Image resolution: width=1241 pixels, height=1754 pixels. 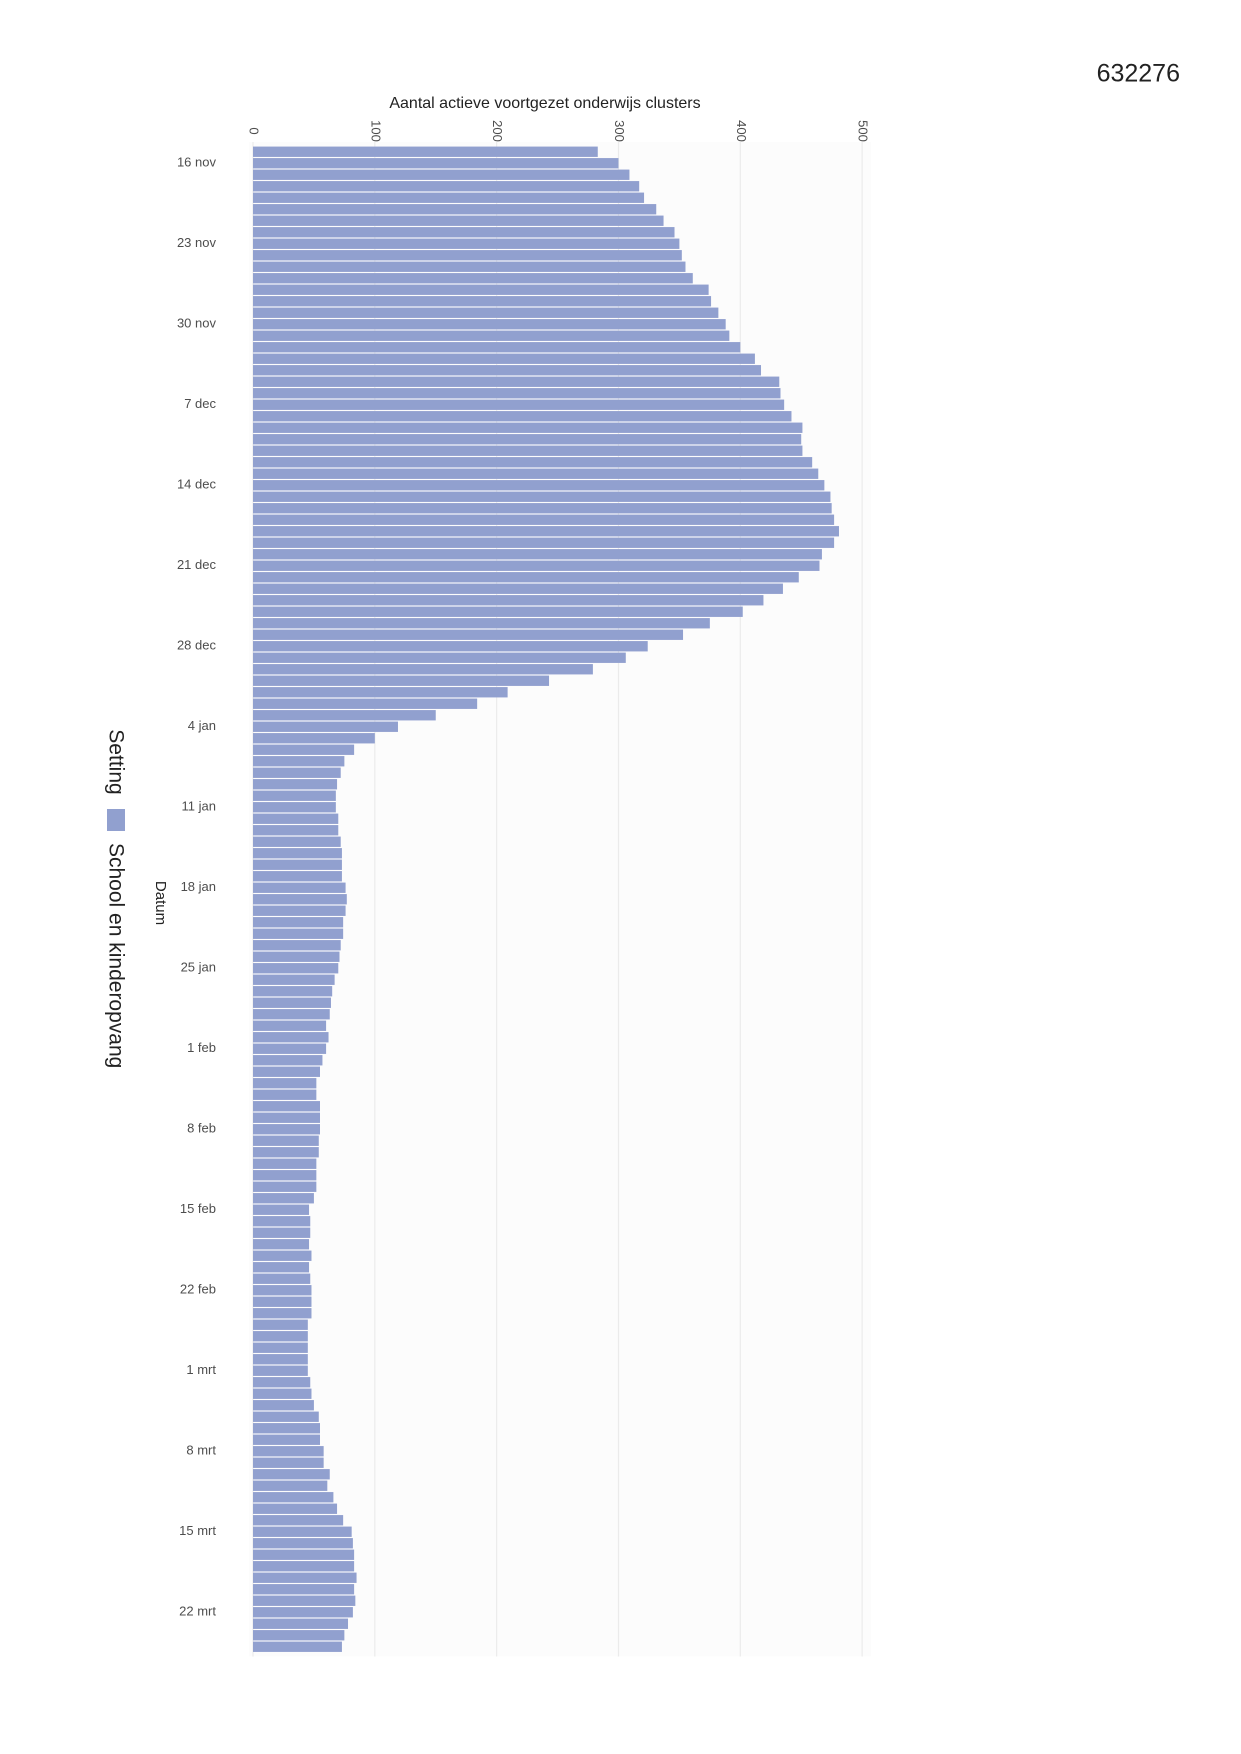 What do you see at coordinates (160, 903) in the screenshot?
I see `y-axis-title: Datum` at bounding box center [160, 903].